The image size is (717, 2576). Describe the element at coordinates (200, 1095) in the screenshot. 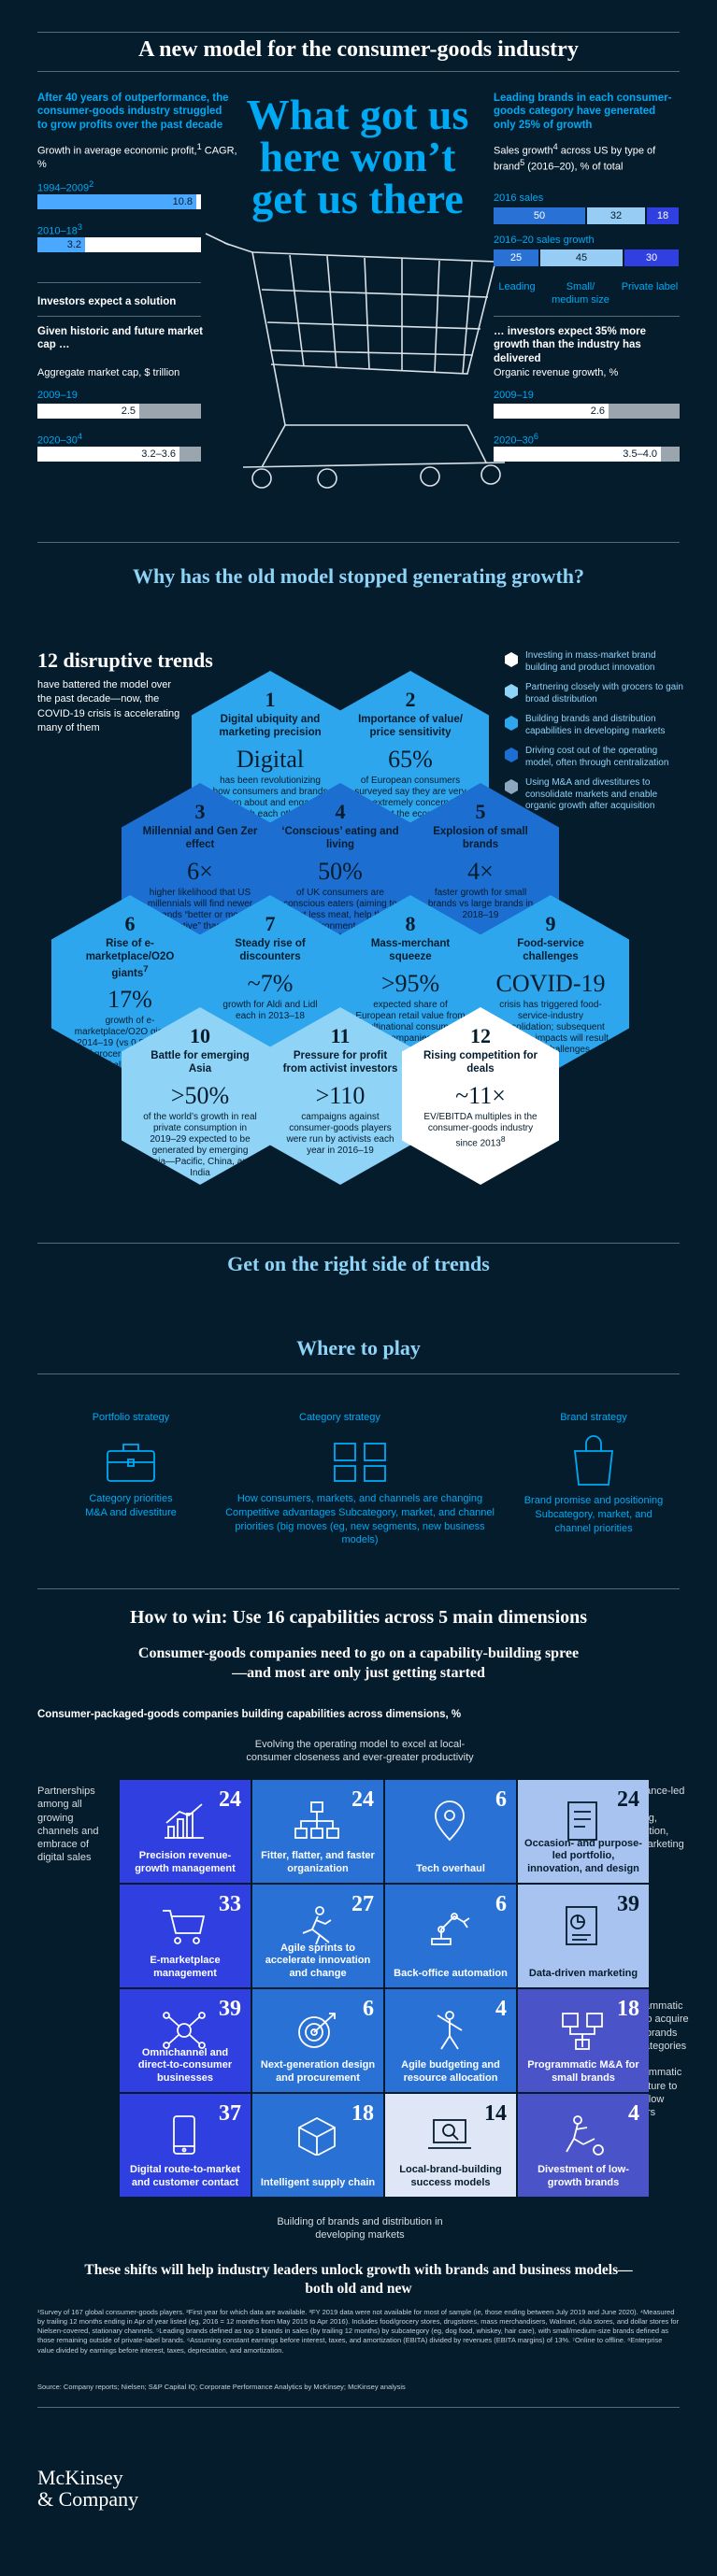

I see `trend-value: >50%` at that location.